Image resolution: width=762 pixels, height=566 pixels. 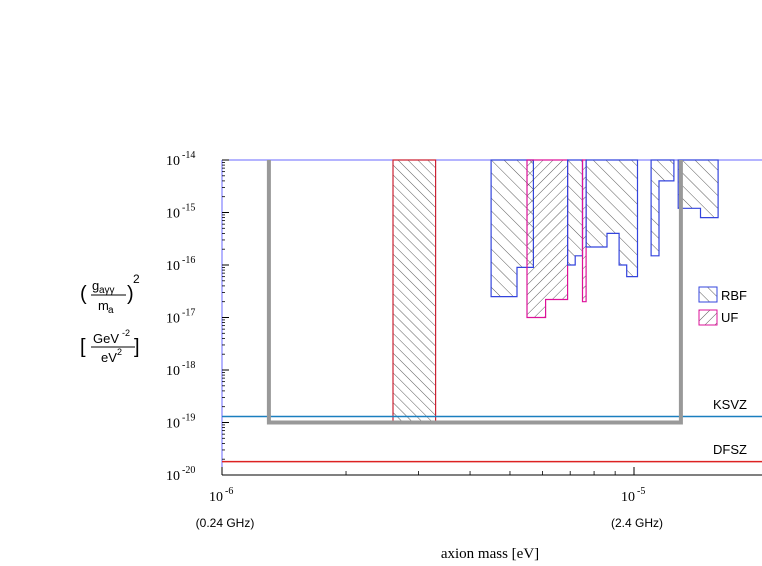 What do you see at coordinates (225, 523) in the screenshot?
I see `x-tick-frequency: (0.24 GHz)` at bounding box center [225, 523].